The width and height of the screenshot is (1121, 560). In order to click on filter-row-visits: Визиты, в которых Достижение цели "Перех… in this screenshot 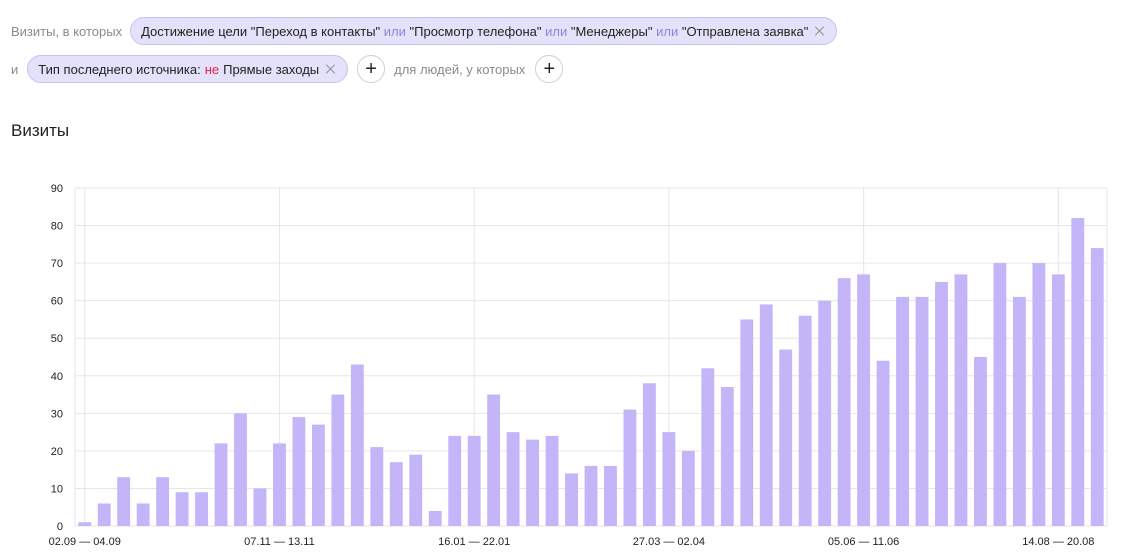, I will do `click(424, 31)`.